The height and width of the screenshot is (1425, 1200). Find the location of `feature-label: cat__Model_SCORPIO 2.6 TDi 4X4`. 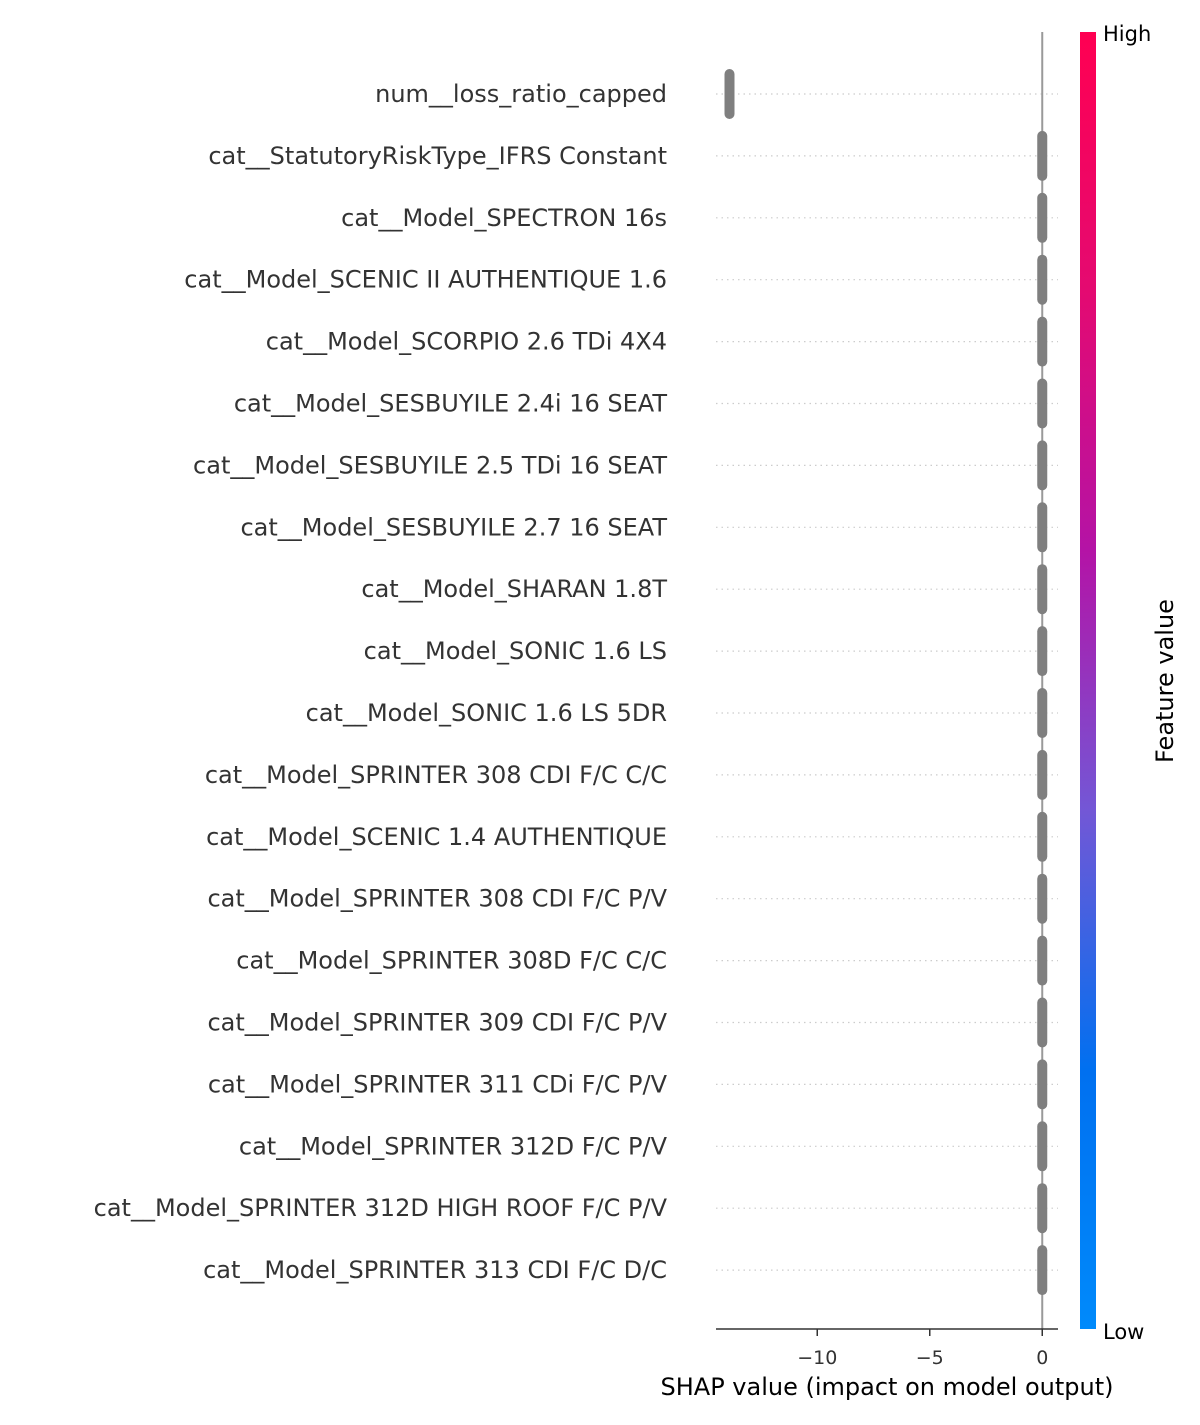

feature-label: cat__Model_SCORPIO 2.6 TDi 4X4 is located at coordinates (466, 342).